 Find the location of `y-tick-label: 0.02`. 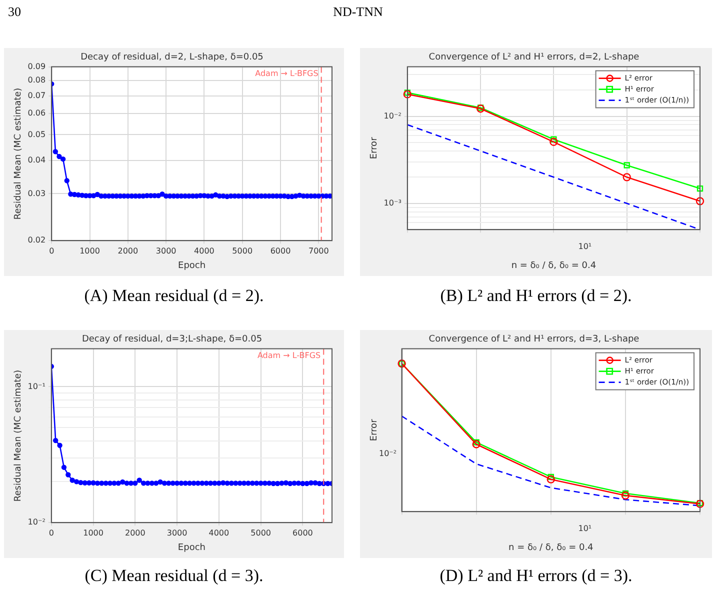

y-tick-label: 0.02 is located at coordinates (37, 240).